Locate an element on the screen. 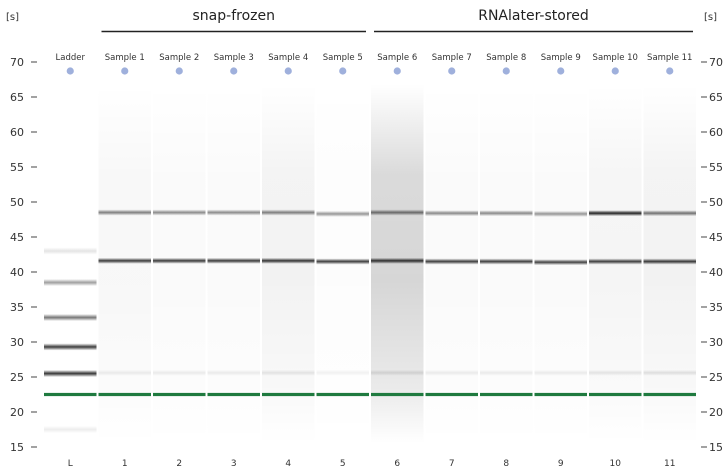  left-tick-label: 55 is located at coordinates (17, 167).